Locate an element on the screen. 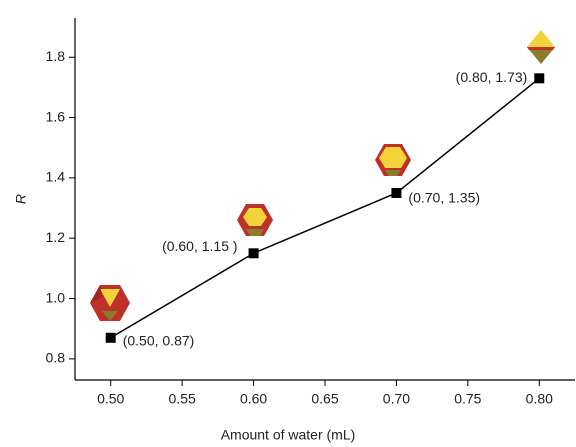  x-tick-label: 0.70 is located at coordinates (396, 399).